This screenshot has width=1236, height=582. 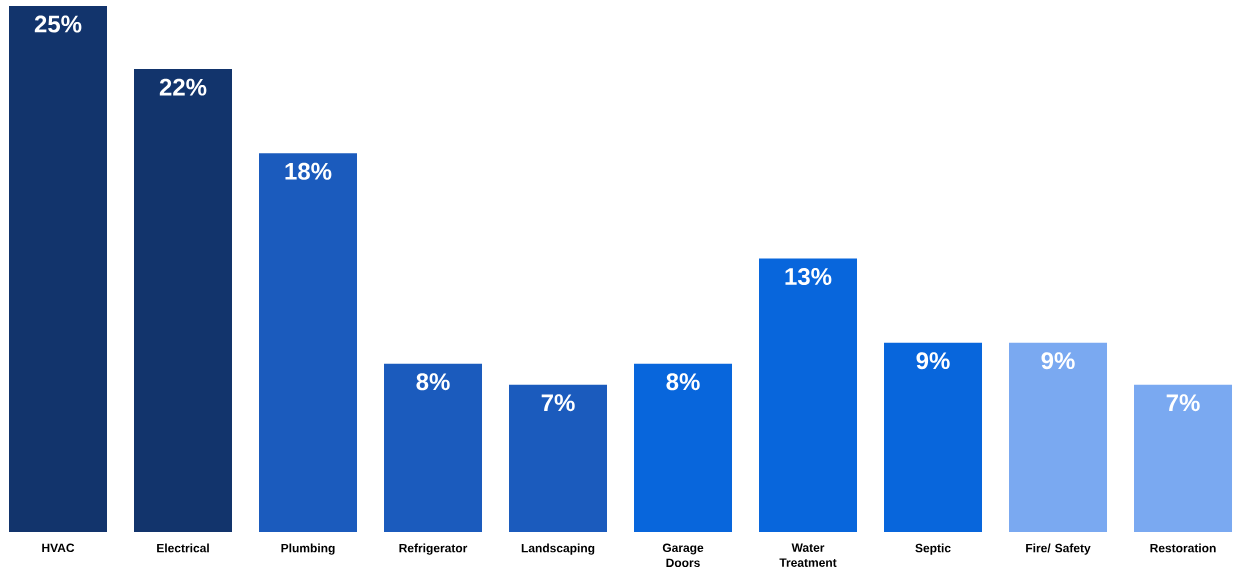 What do you see at coordinates (183, 548) in the screenshot?
I see `x-tick-label: Electrical` at bounding box center [183, 548].